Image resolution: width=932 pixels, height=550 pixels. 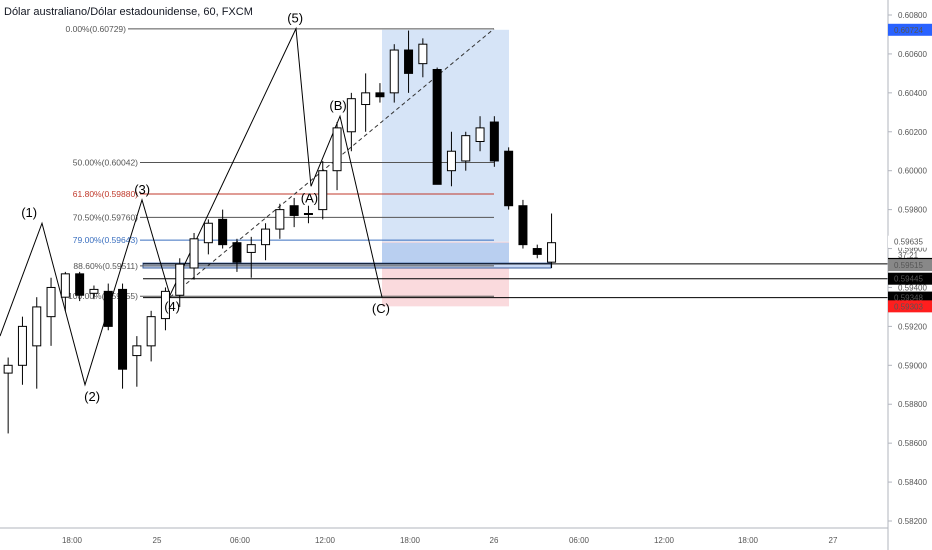 I want to click on price-badge: 0.59303, so click(x=910, y=306).